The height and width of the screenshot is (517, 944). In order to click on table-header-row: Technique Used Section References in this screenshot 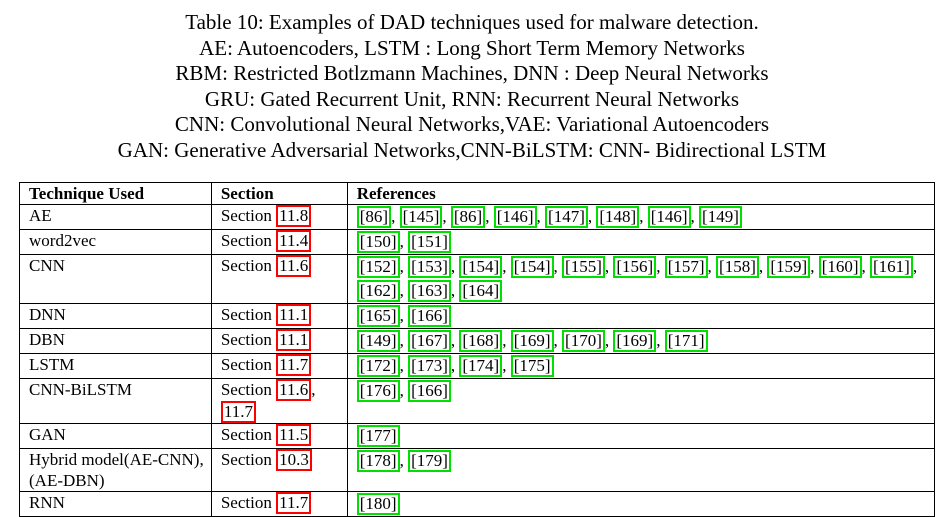, I will do `click(477, 193)`.